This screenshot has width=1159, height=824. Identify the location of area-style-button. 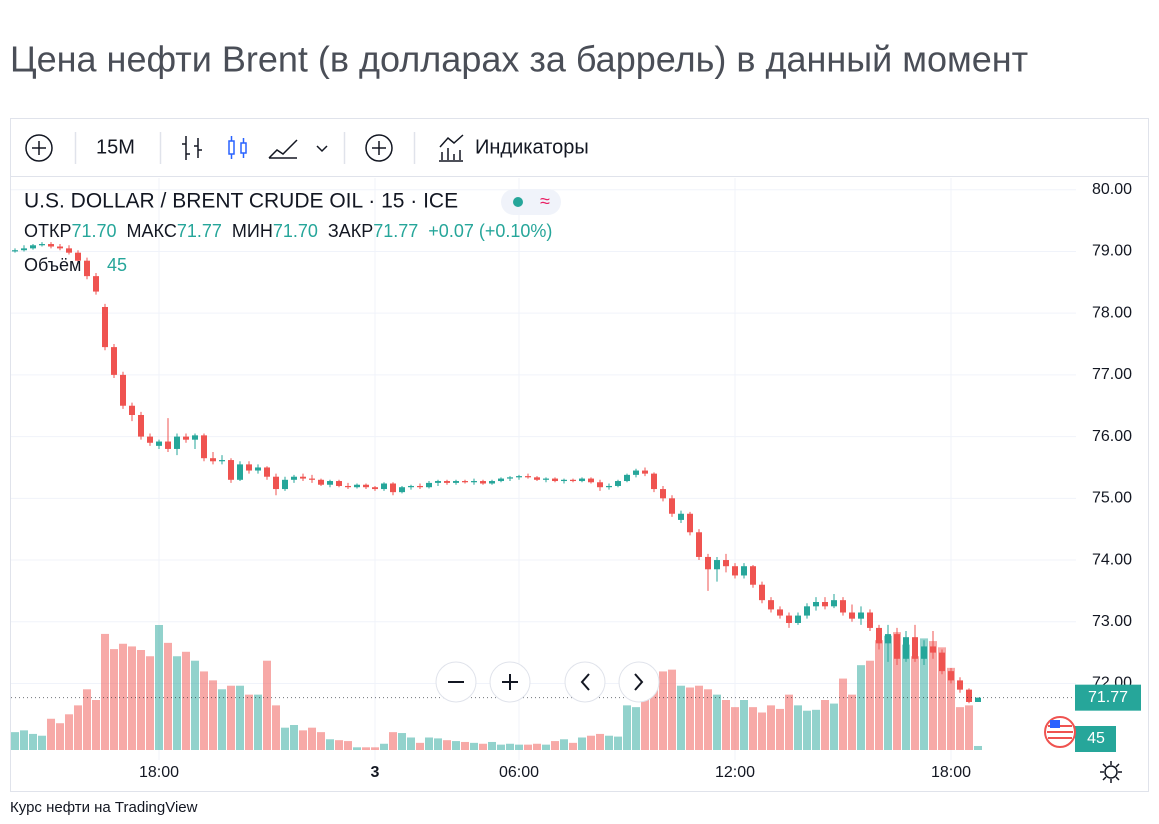
(283, 149).